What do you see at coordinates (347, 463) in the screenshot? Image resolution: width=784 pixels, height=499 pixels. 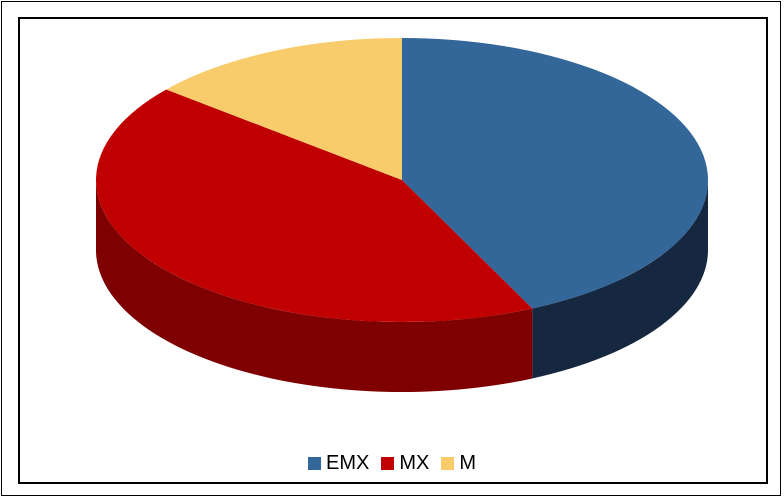 I see `legend-label-emx: EMX` at bounding box center [347, 463].